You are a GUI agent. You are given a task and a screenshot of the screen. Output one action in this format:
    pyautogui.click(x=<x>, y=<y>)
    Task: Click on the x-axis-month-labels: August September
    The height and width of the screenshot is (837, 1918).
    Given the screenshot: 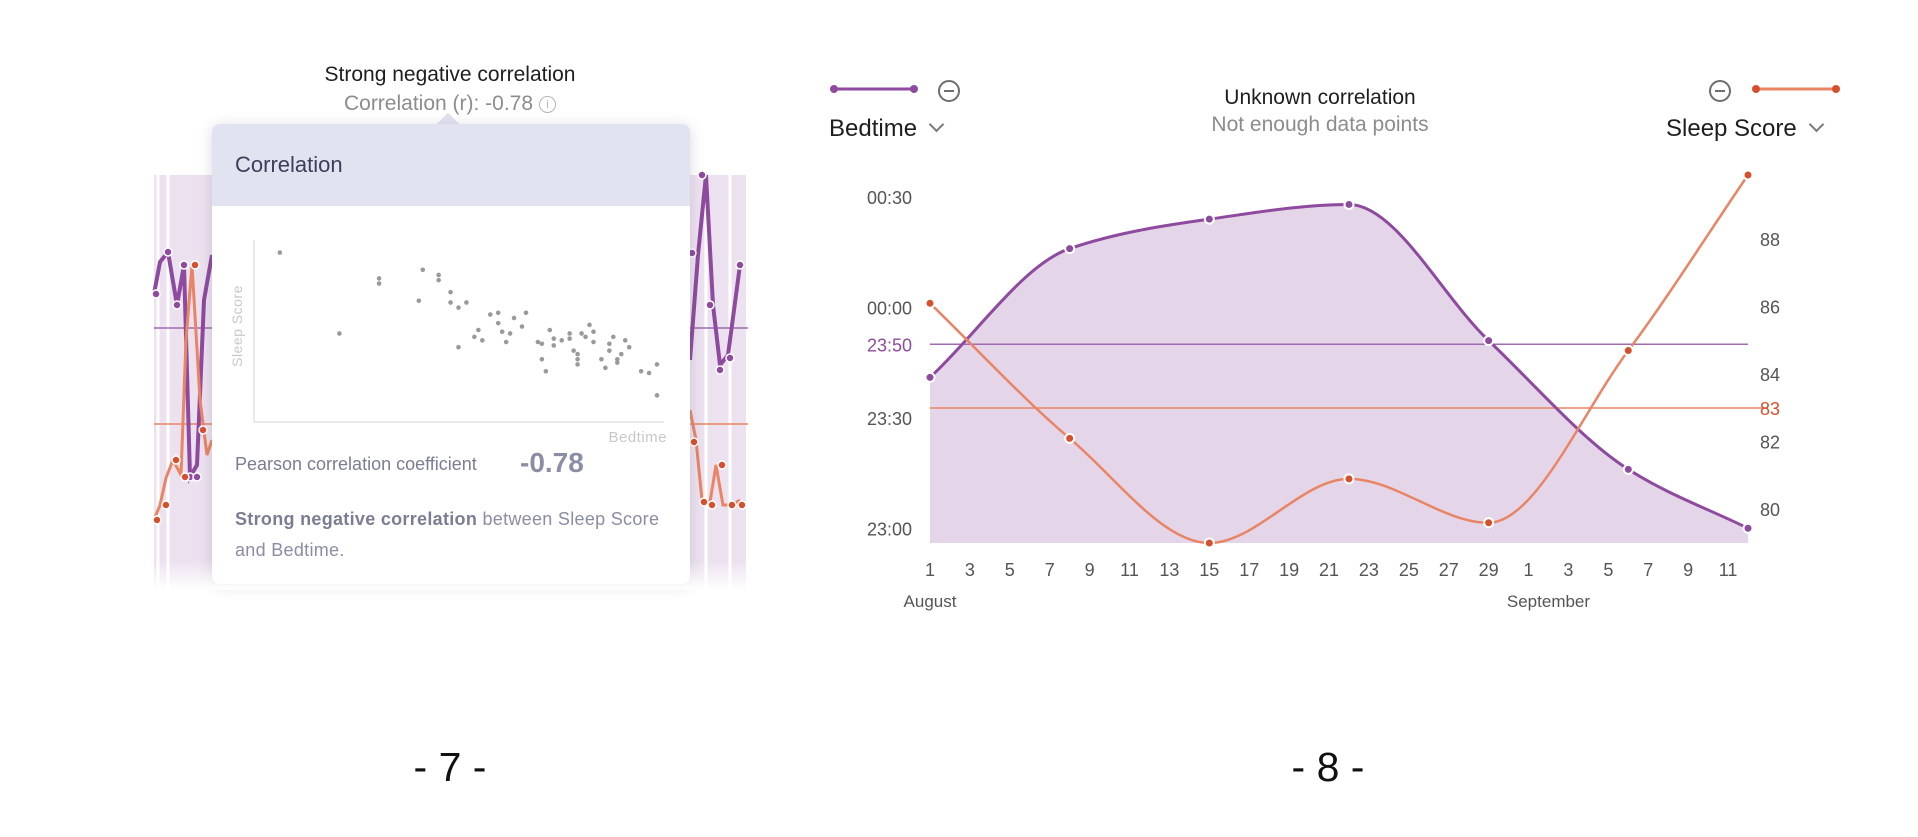 What is the action you would take?
    pyautogui.click(x=1247, y=601)
    